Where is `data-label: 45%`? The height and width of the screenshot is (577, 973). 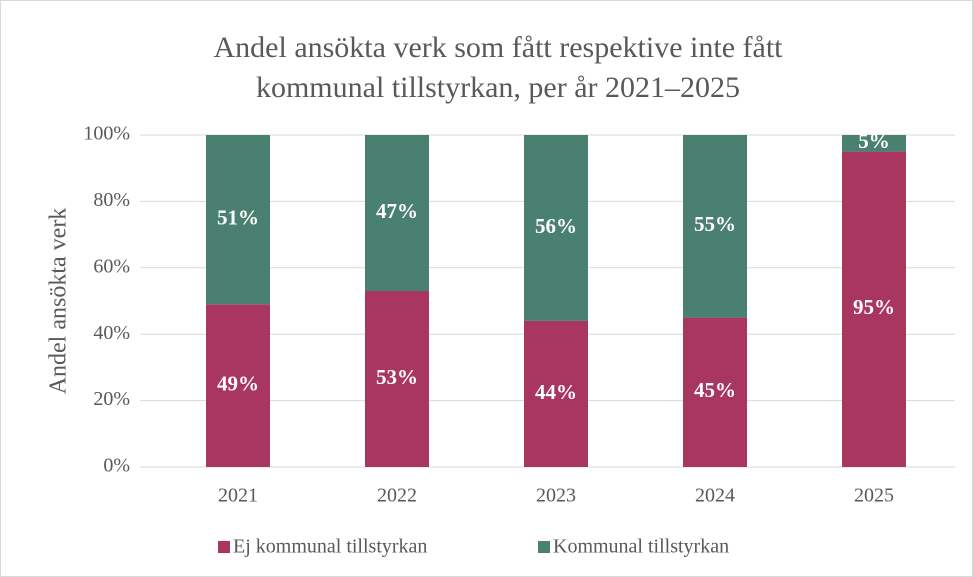
data-label: 45% is located at coordinates (715, 390).